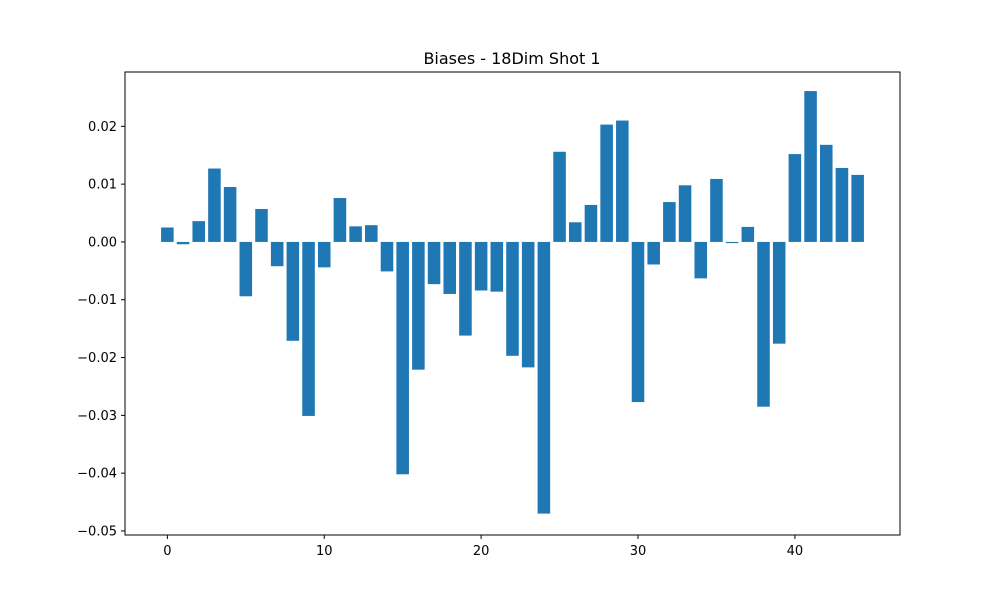 The image size is (1000, 600). What do you see at coordinates (97, 531) in the screenshot?
I see `y-tick-label: −0.05` at bounding box center [97, 531].